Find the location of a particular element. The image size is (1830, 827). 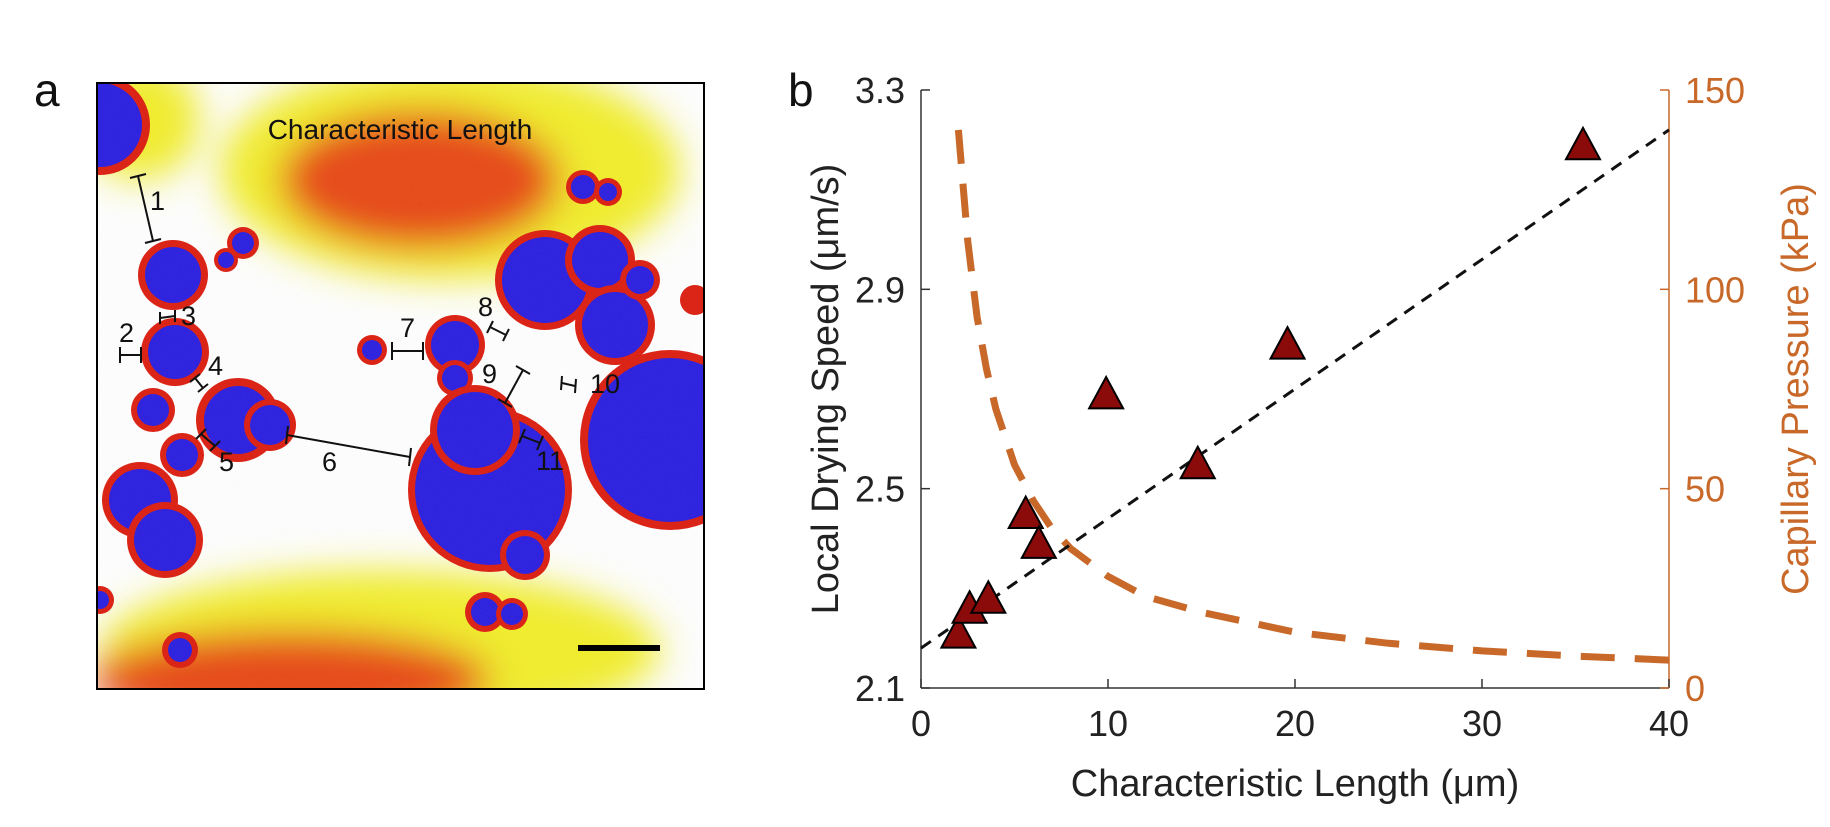

meas-label-7: 7 is located at coordinates (407, 328).